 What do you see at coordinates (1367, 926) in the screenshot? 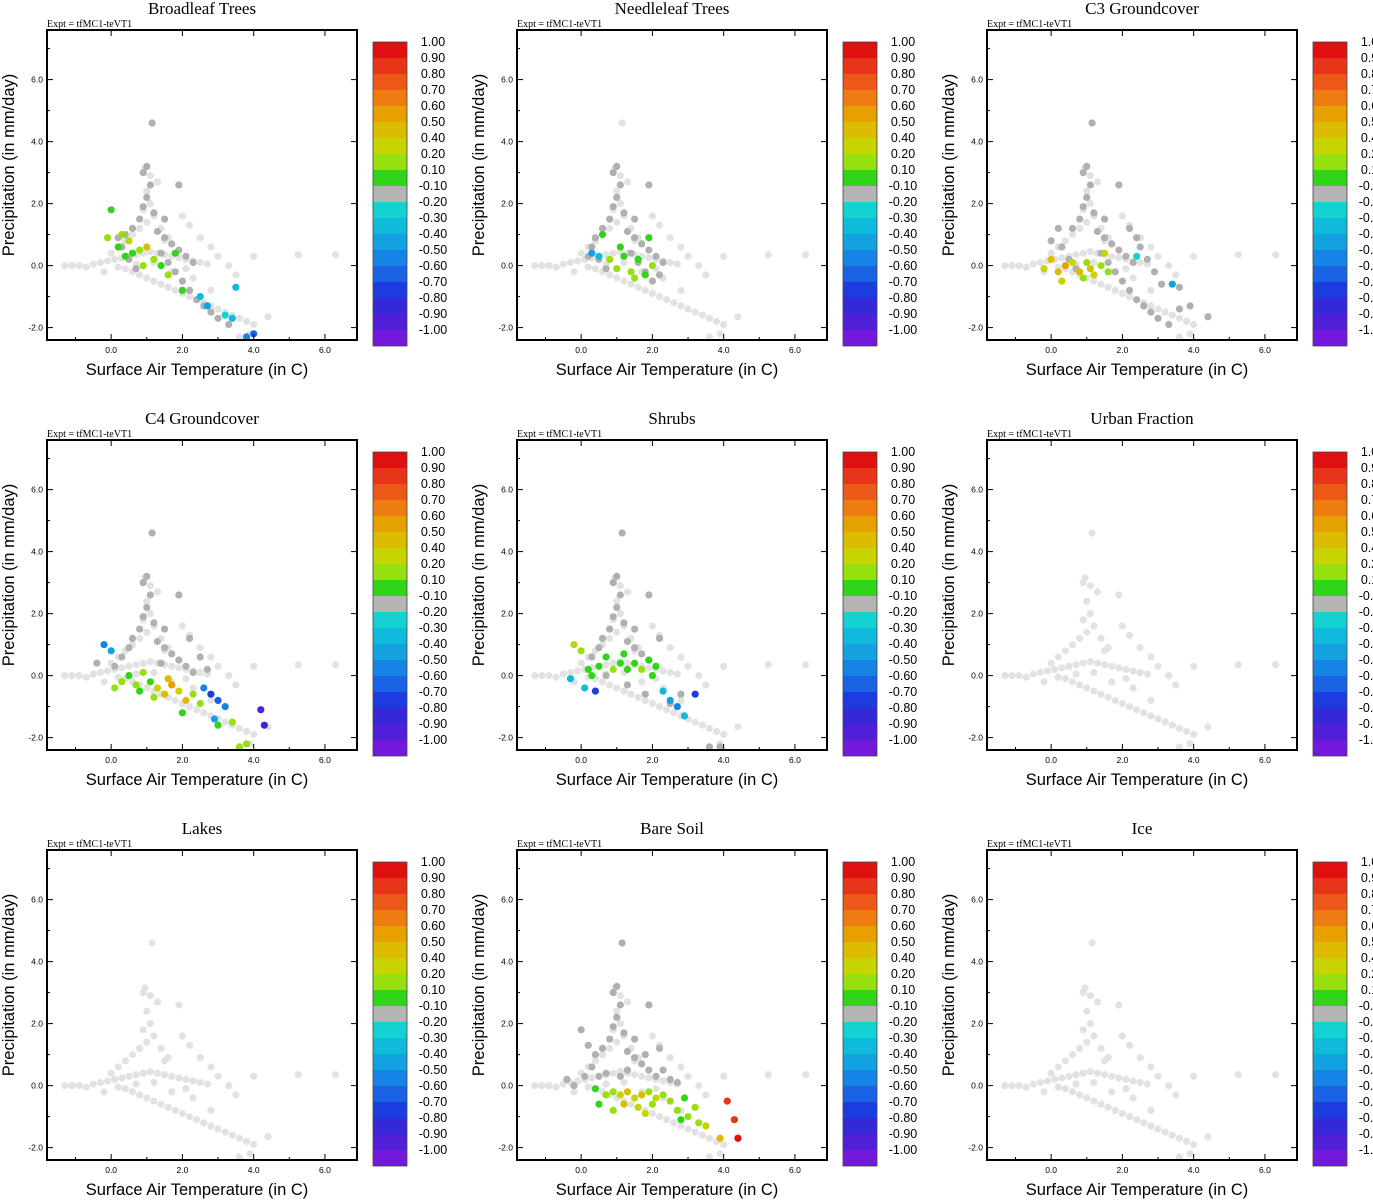
I see `colorbar-label: 0.60` at bounding box center [1367, 926].